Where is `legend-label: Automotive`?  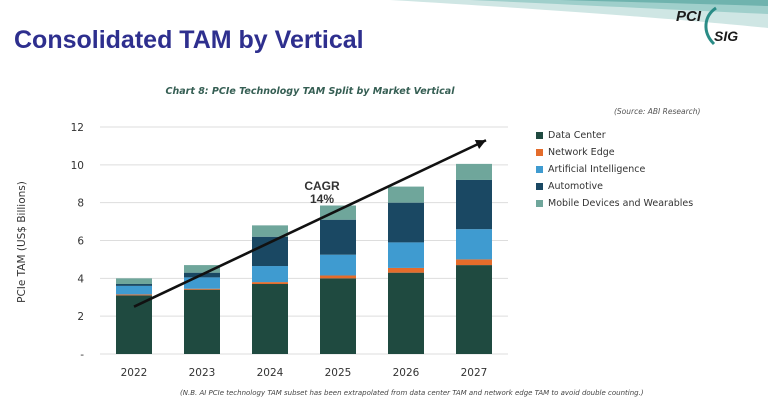 legend-label: Automotive is located at coordinates (575, 186).